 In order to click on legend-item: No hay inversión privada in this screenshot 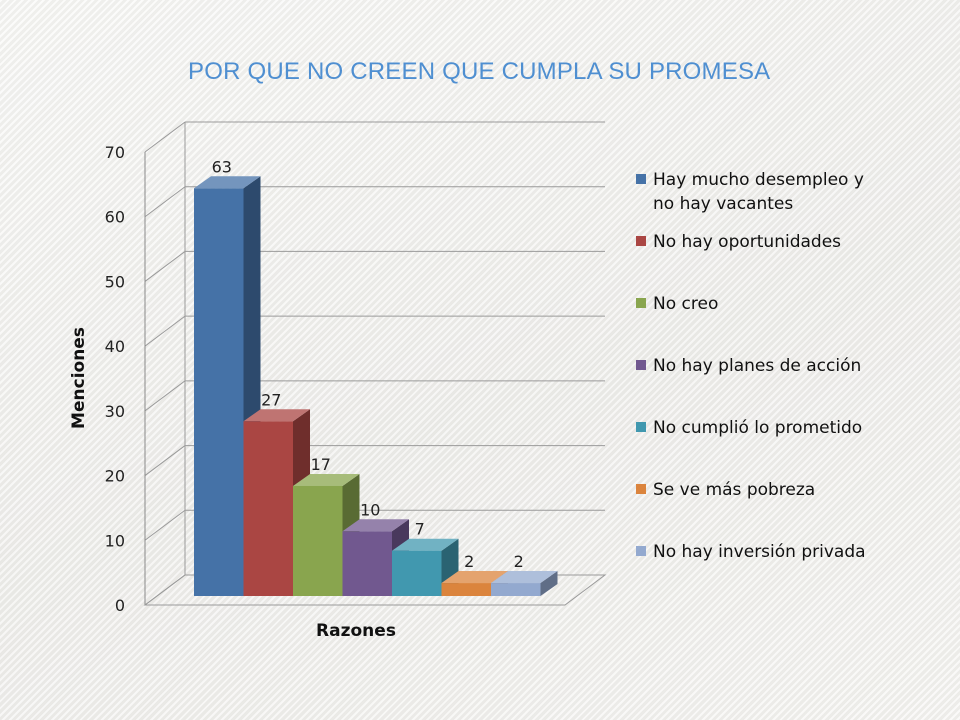, I will do `click(751, 552)`.